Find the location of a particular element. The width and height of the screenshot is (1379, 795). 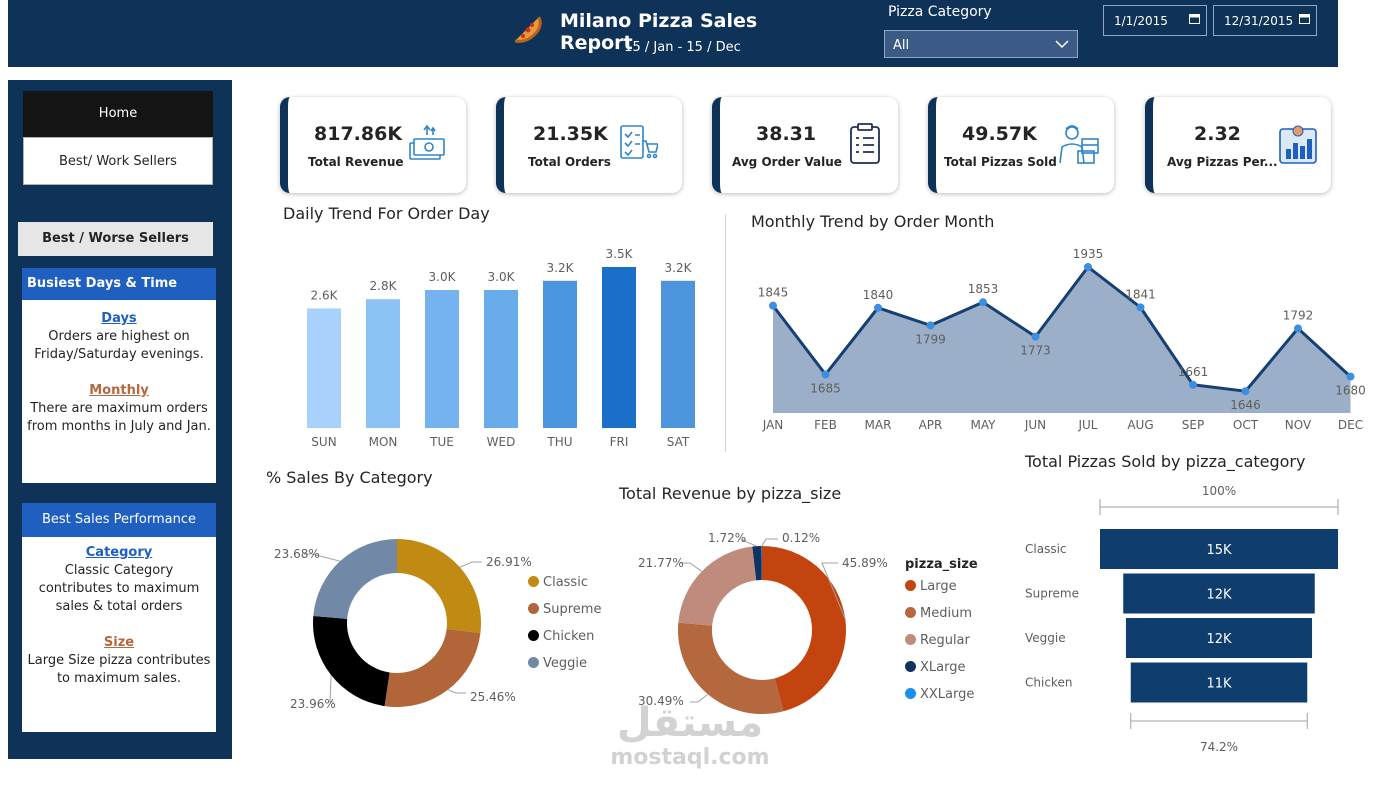

best-work-sellers-button: Best/ Work Sellers is located at coordinates (118, 161).